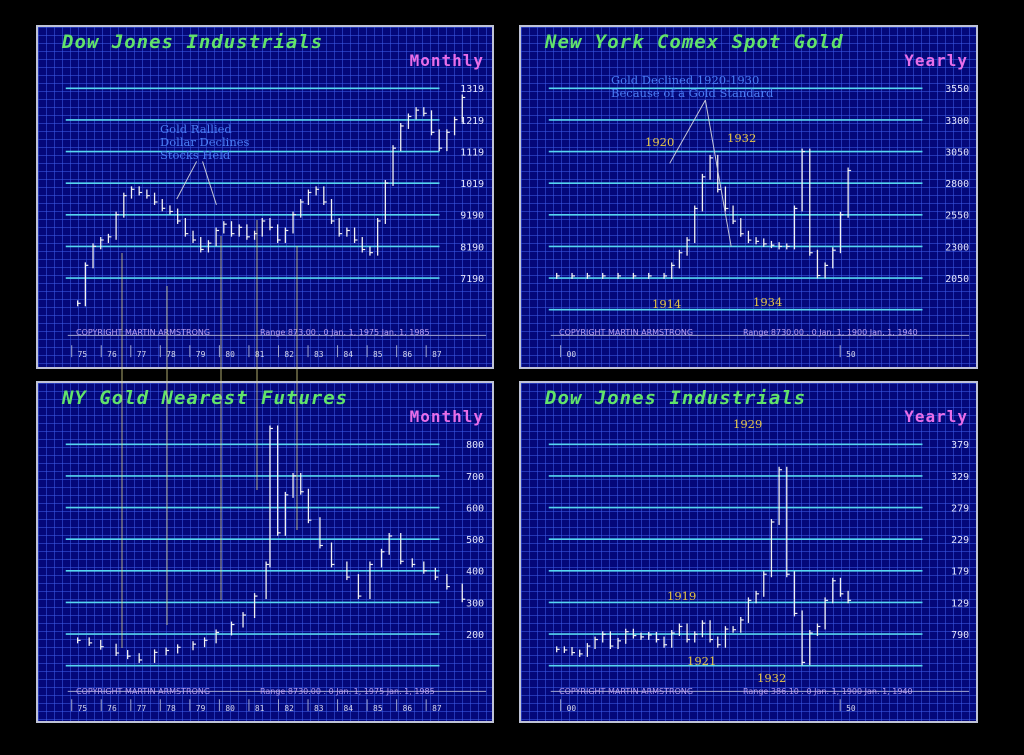 The height and width of the screenshot is (755, 1024). What do you see at coordinates (472, 89) in the screenshot?
I see `y-tick-label: 1319` at bounding box center [472, 89].